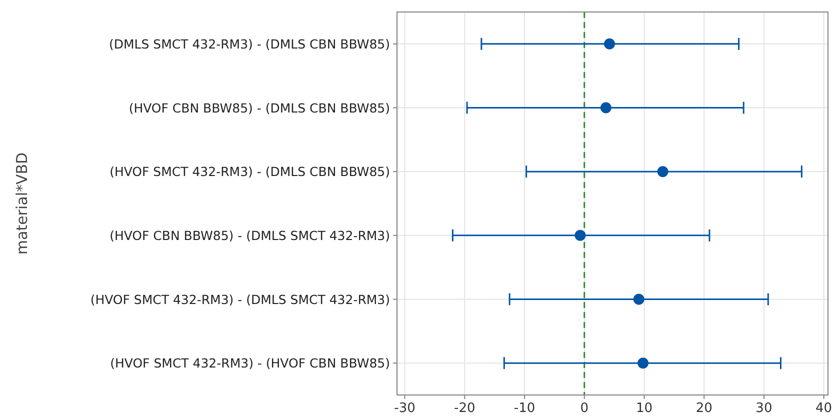  I want to click on y-tick-label: (DMLS SMCT 432-RM3) - (DMLS CBN BBW85), so click(249, 44).